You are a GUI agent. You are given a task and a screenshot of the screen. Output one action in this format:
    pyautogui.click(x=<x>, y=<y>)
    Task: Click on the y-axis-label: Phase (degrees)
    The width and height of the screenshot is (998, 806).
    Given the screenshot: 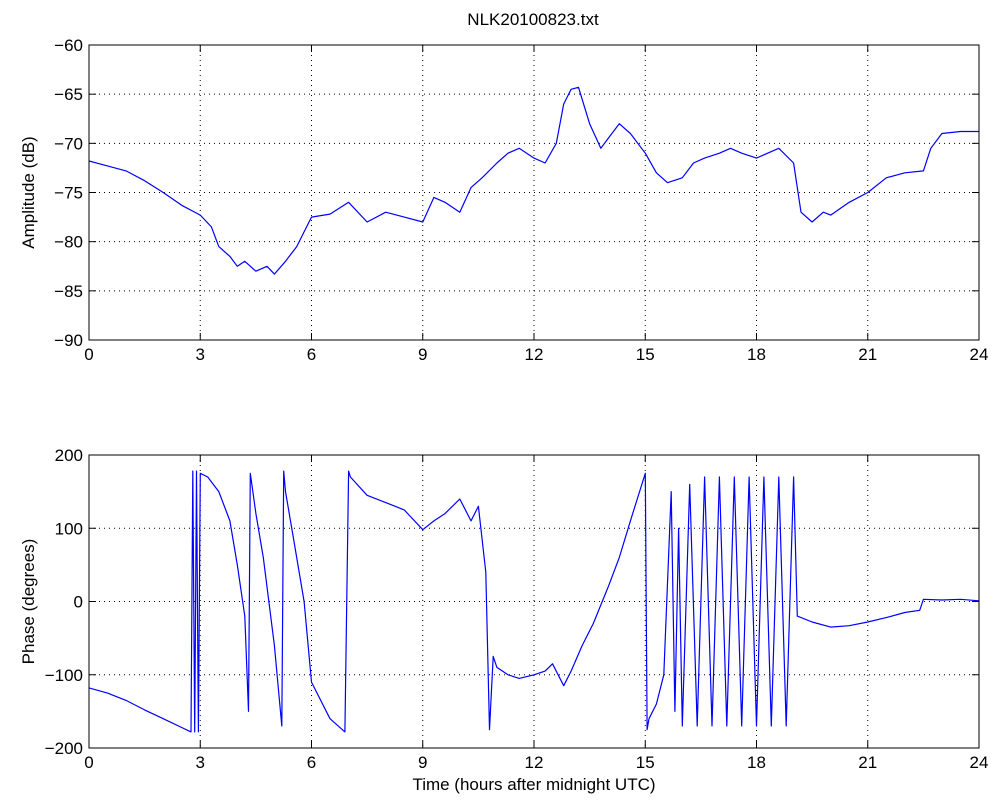 What is the action you would take?
    pyautogui.click(x=28, y=602)
    